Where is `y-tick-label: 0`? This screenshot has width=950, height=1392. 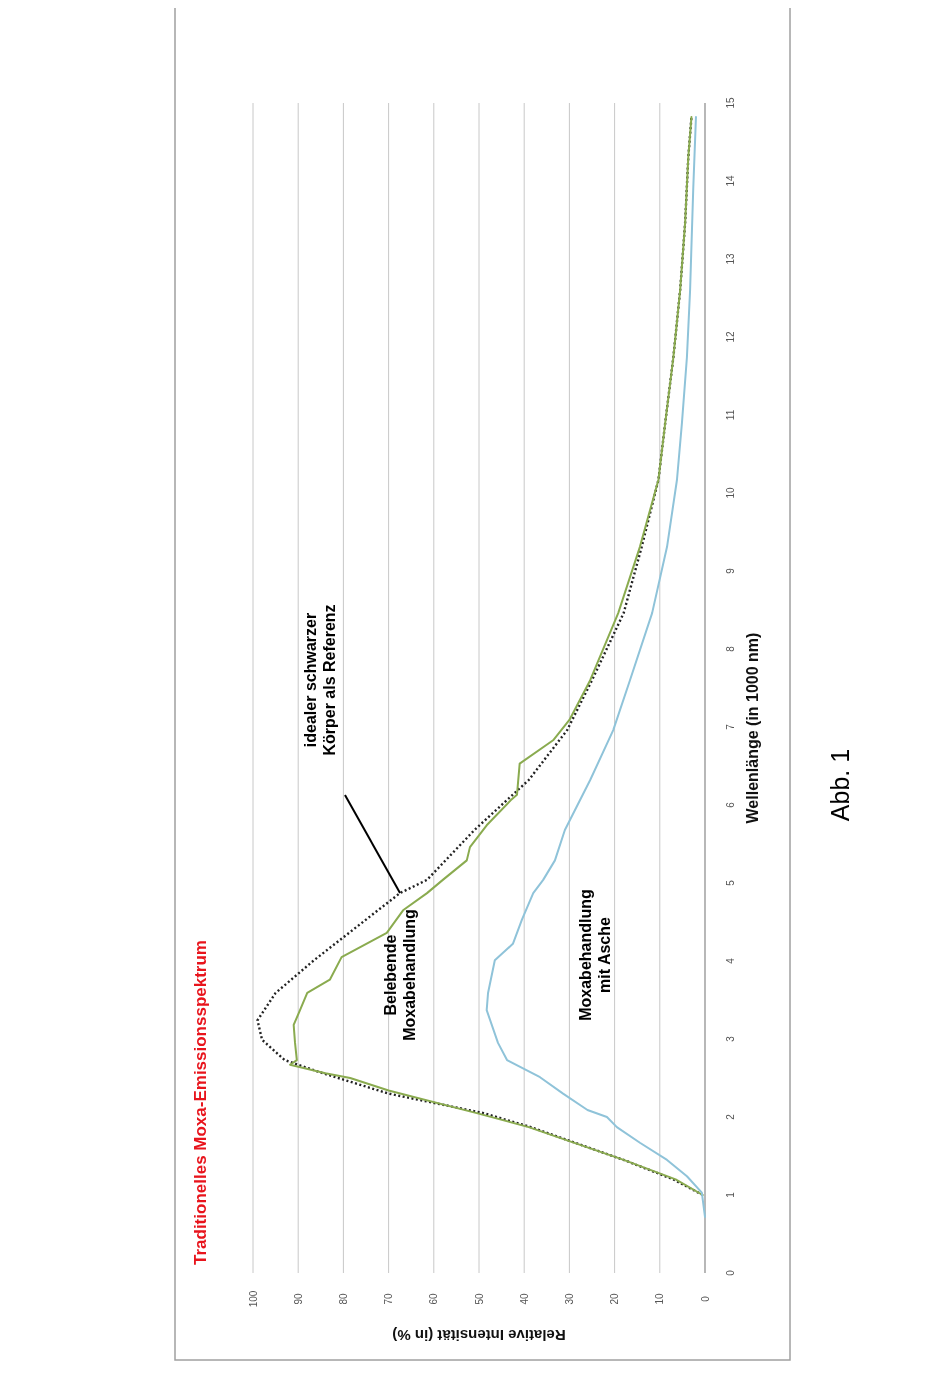 y-tick-label: 0 is located at coordinates (730, 1272).